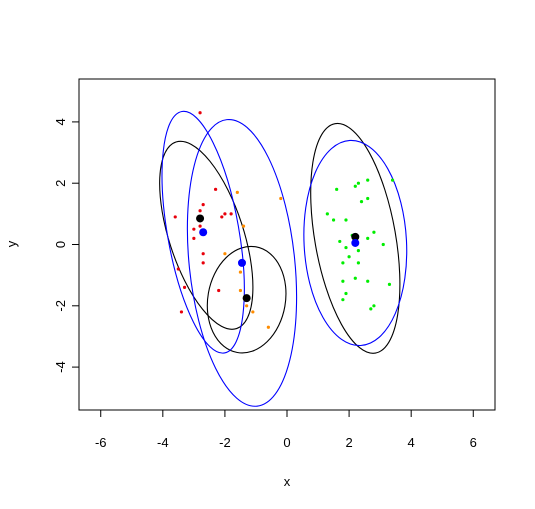 This screenshot has height=509, width=535. I want to click on center-layer, so click(278, 258).